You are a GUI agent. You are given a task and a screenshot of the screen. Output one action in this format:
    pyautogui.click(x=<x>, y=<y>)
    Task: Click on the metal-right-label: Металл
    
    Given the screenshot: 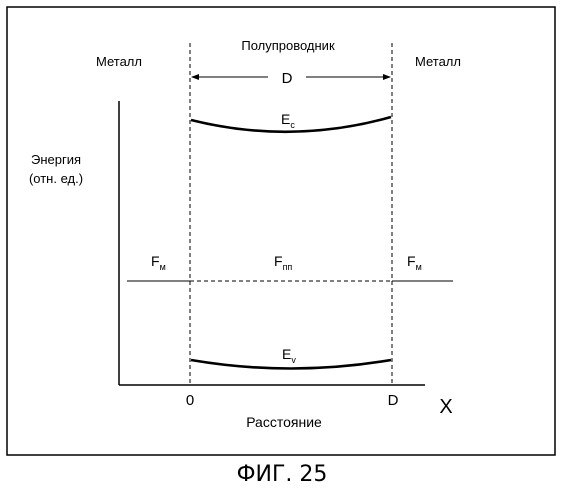 What is the action you would take?
    pyautogui.click(x=438, y=61)
    